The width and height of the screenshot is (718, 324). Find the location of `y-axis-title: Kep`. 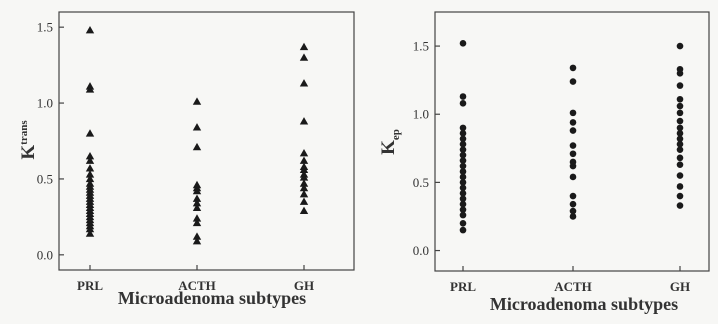

y-axis-title: Kep is located at coordinates (390, 142).